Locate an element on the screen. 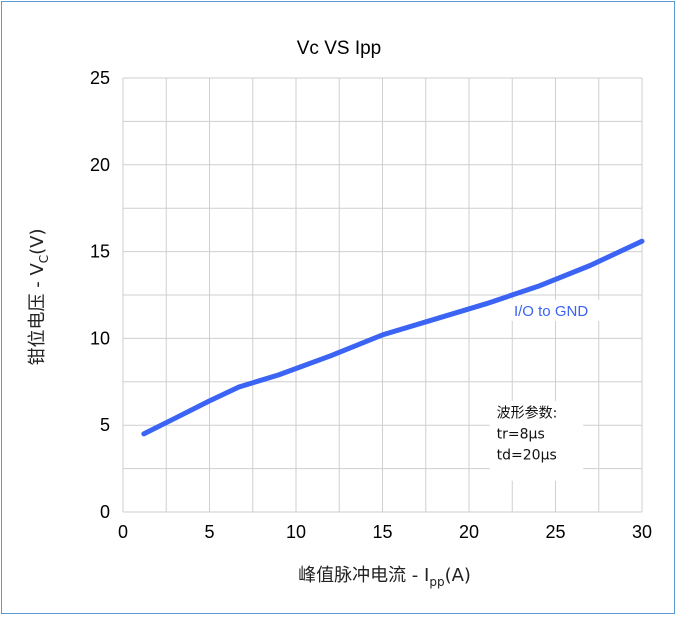 The height and width of the screenshot is (617, 678). y-tick-label: 10 is located at coordinates (100, 338).